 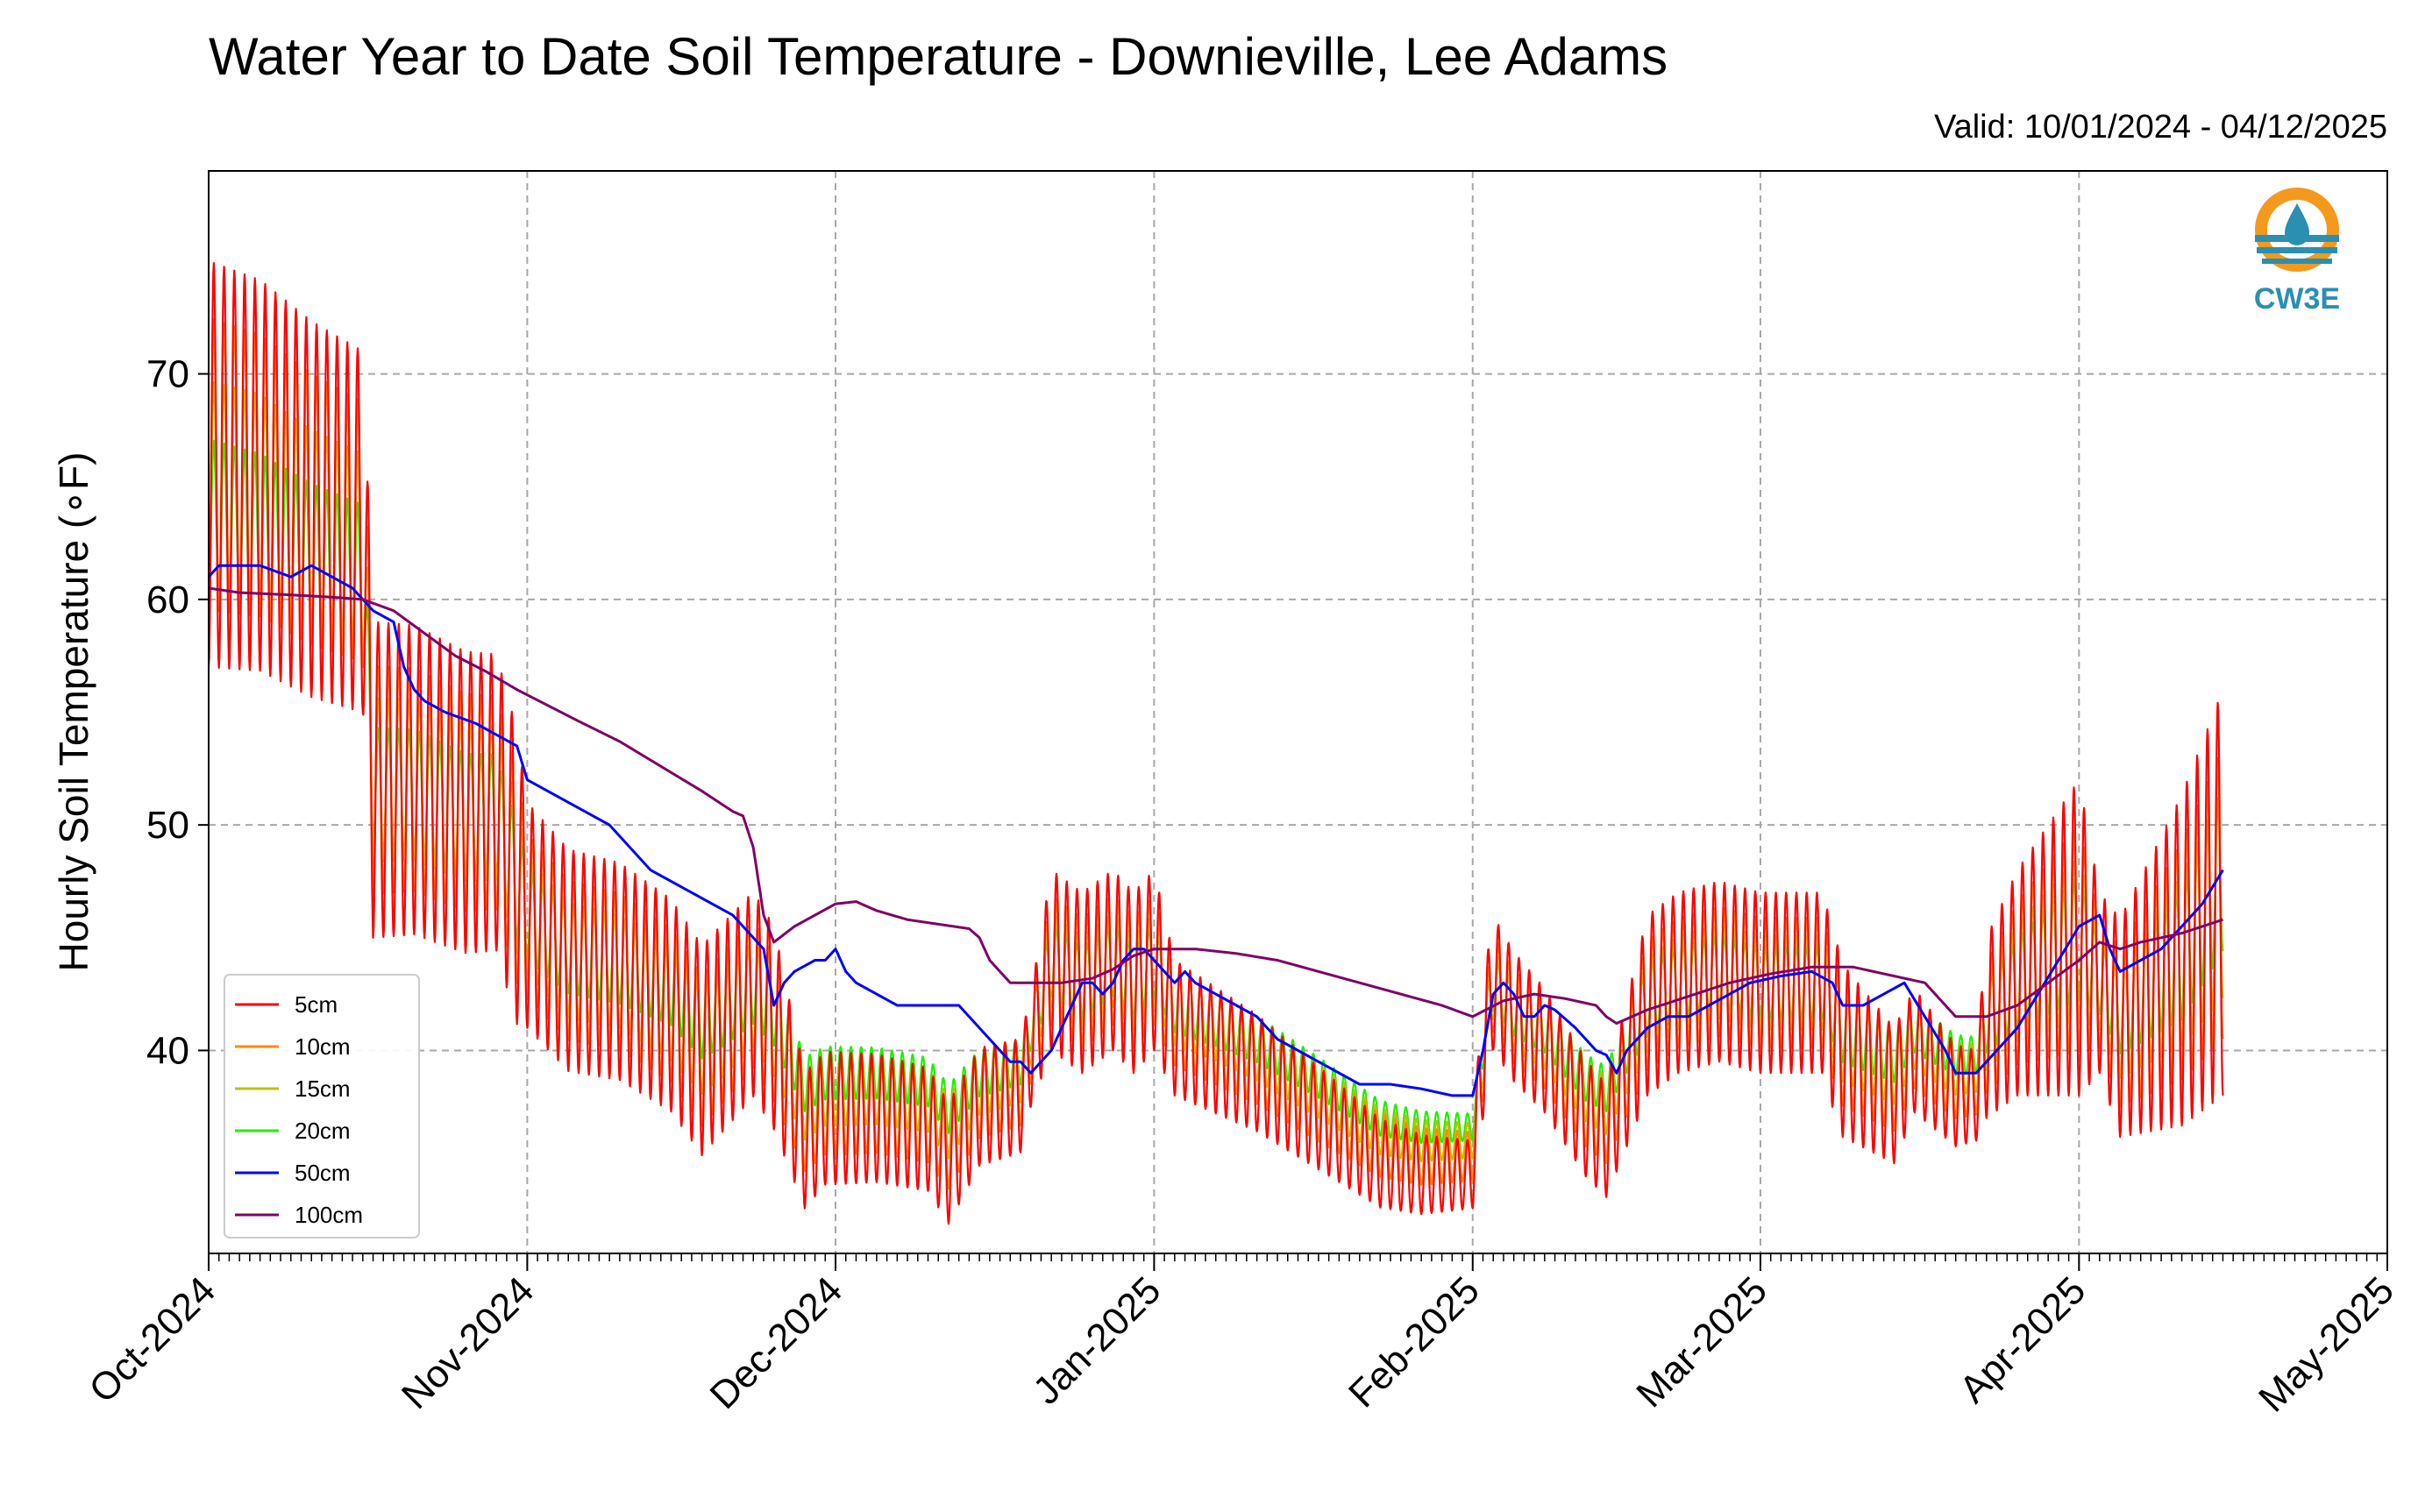 I want to click on cw3e-logo: CW3E, so click(x=2297, y=252).